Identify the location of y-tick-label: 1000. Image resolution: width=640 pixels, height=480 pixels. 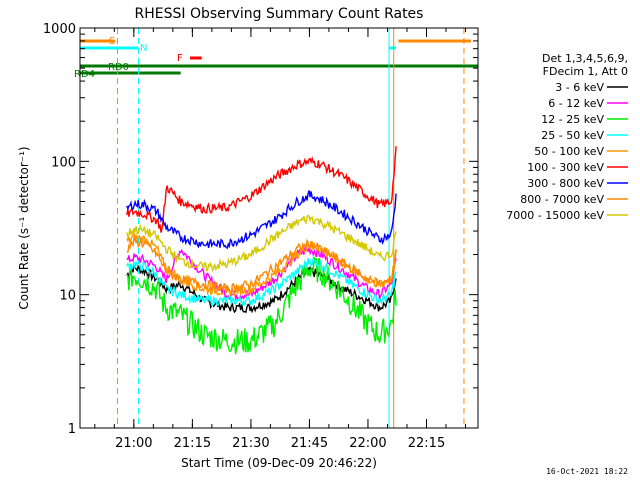
(59, 29).